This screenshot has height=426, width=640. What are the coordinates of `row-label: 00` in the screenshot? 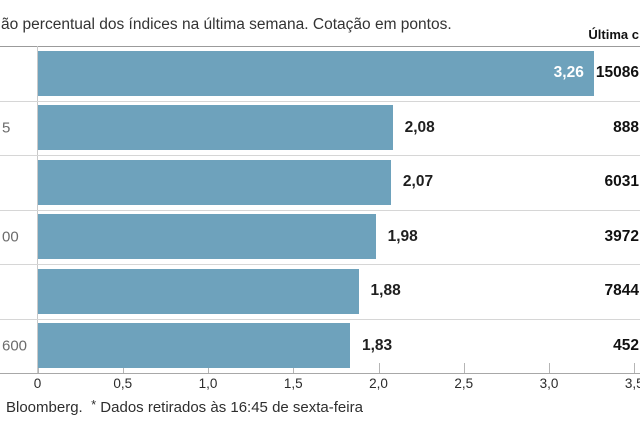 It's located at (10, 237).